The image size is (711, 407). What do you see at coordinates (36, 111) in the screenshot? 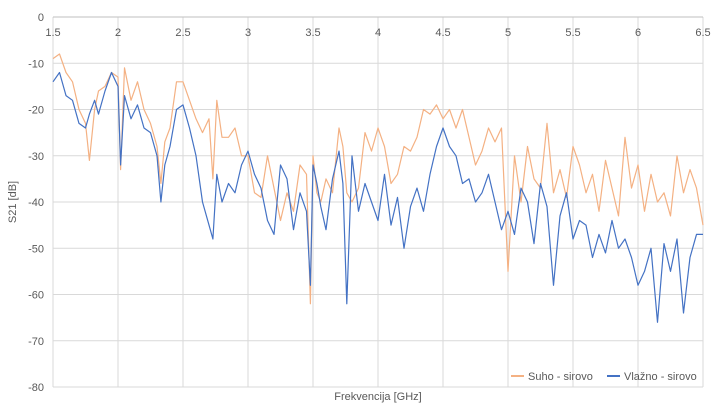
I see `y-tick-label: -20` at bounding box center [36, 111].